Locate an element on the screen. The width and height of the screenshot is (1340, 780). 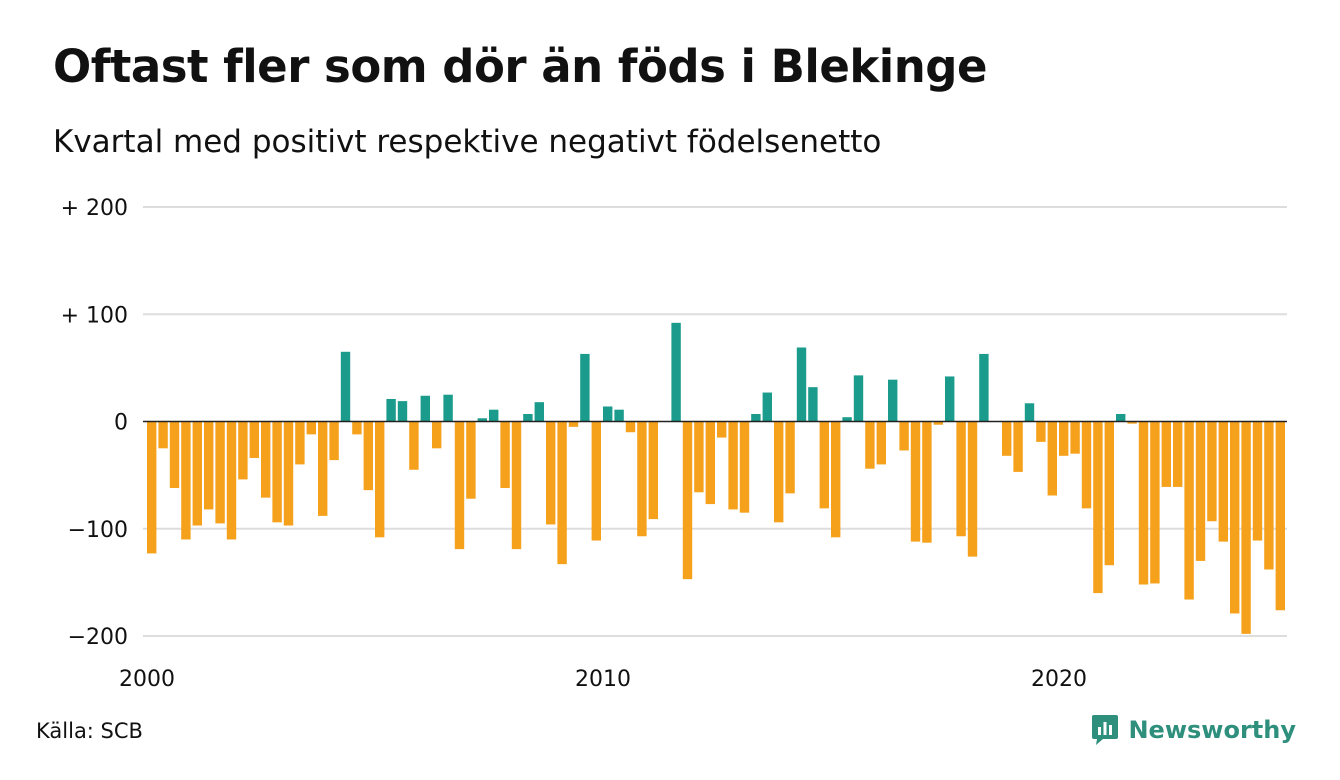
x-axis-labels: 2000 2010 2020 is located at coordinates (603, 679).